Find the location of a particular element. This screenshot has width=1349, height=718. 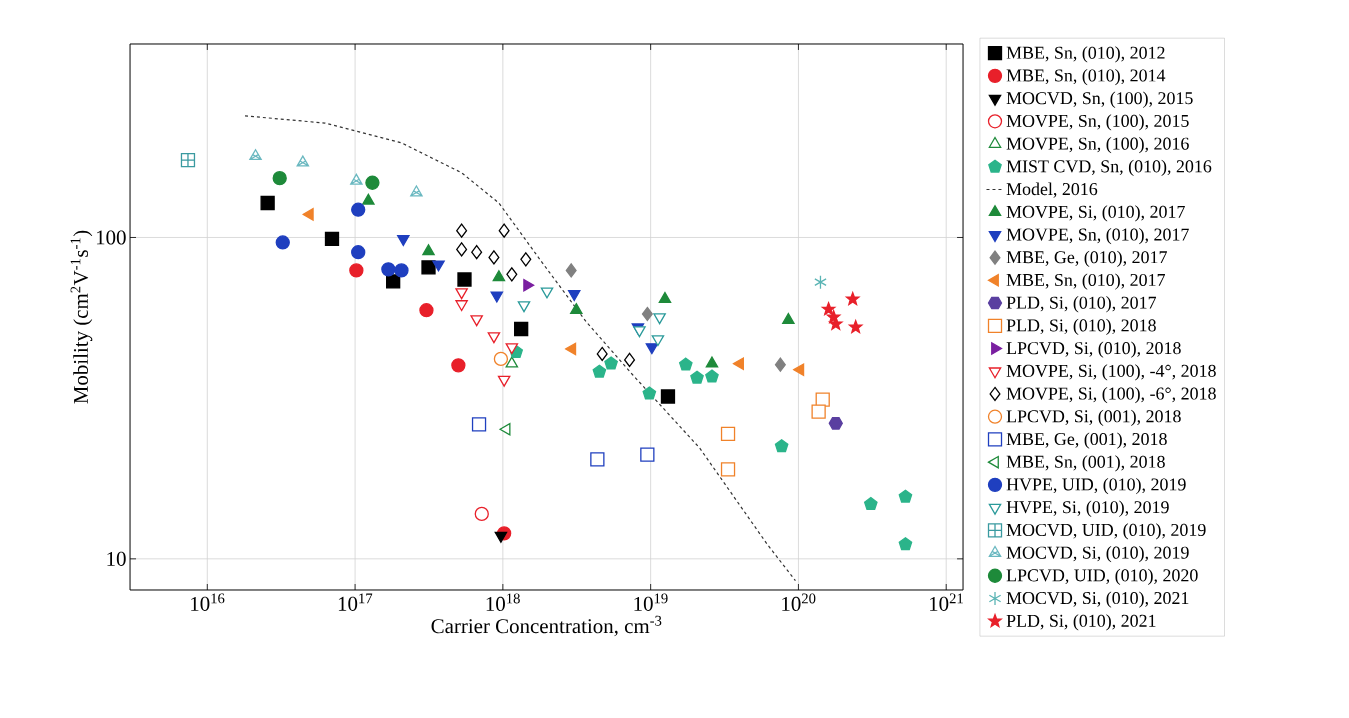

legend-label: MOVPE, Si, (100), -6°, 2018 is located at coordinates (1111, 395).